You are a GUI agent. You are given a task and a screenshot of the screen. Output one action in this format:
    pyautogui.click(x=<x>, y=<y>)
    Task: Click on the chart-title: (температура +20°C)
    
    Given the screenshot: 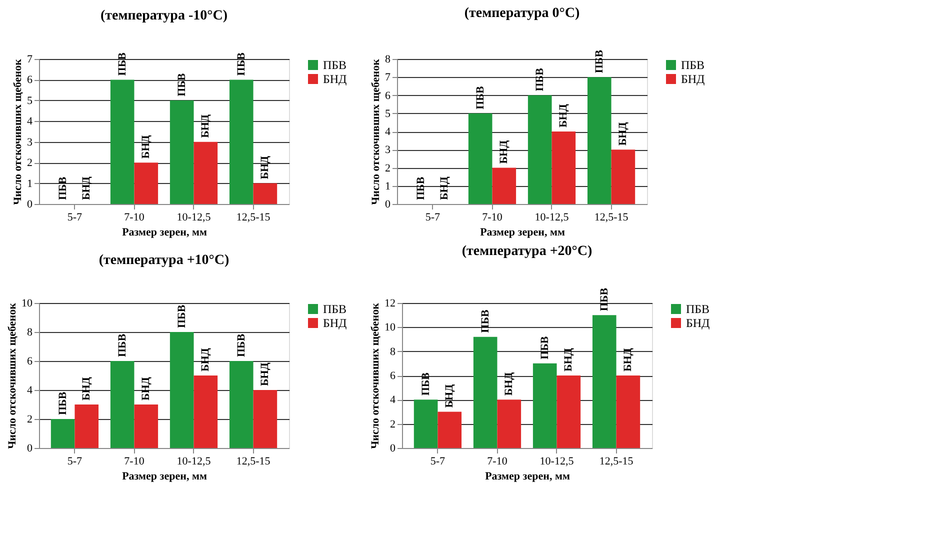 What is the action you would take?
    pyautogui.click(x=527, y=251)
    